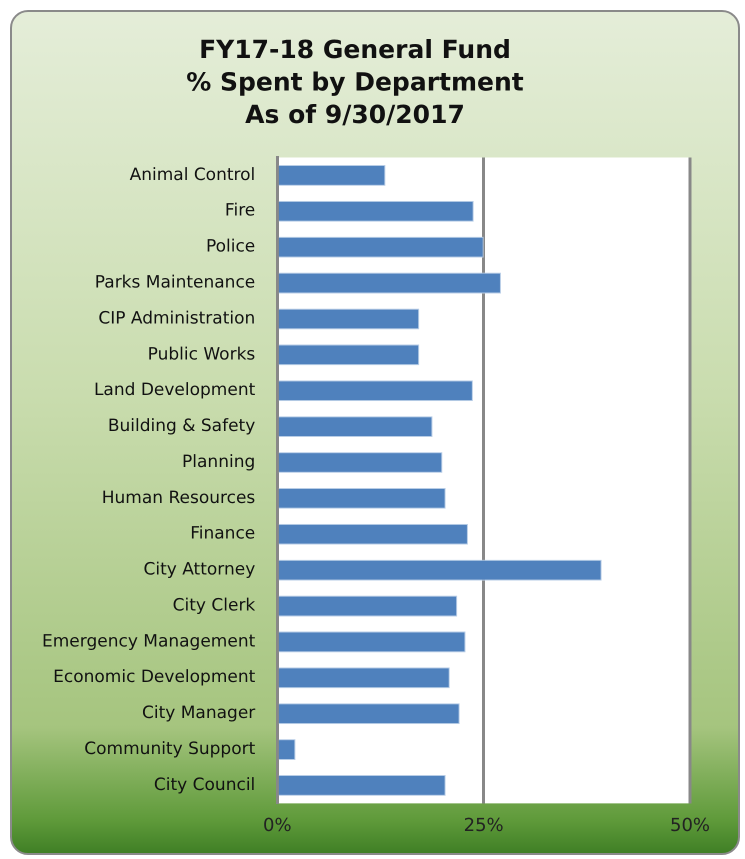 This screenshot has width=745, height=859. What do you see at coordinates (175, 282) in the screenshot?
I see `y-tick-label: Parks Maintenance` at bounding box center [175, 282].